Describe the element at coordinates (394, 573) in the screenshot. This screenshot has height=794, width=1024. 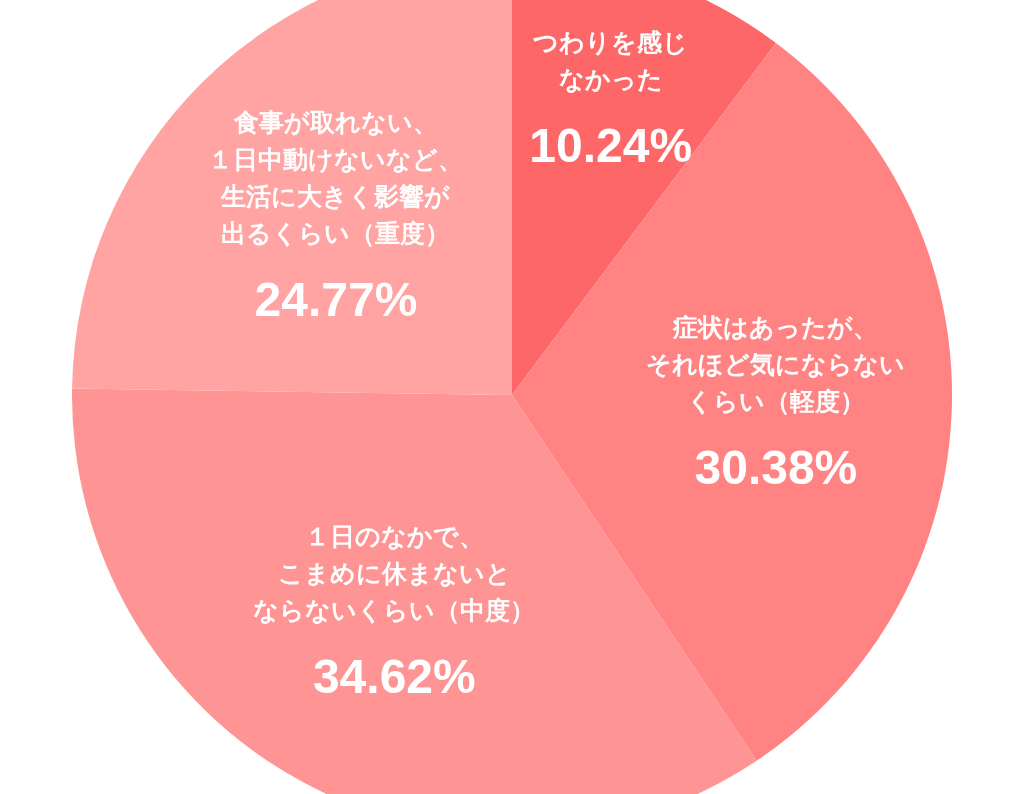
I see `slice-label: １日のなかで、こまめに休まないとならないくらい（中度）` at that location.